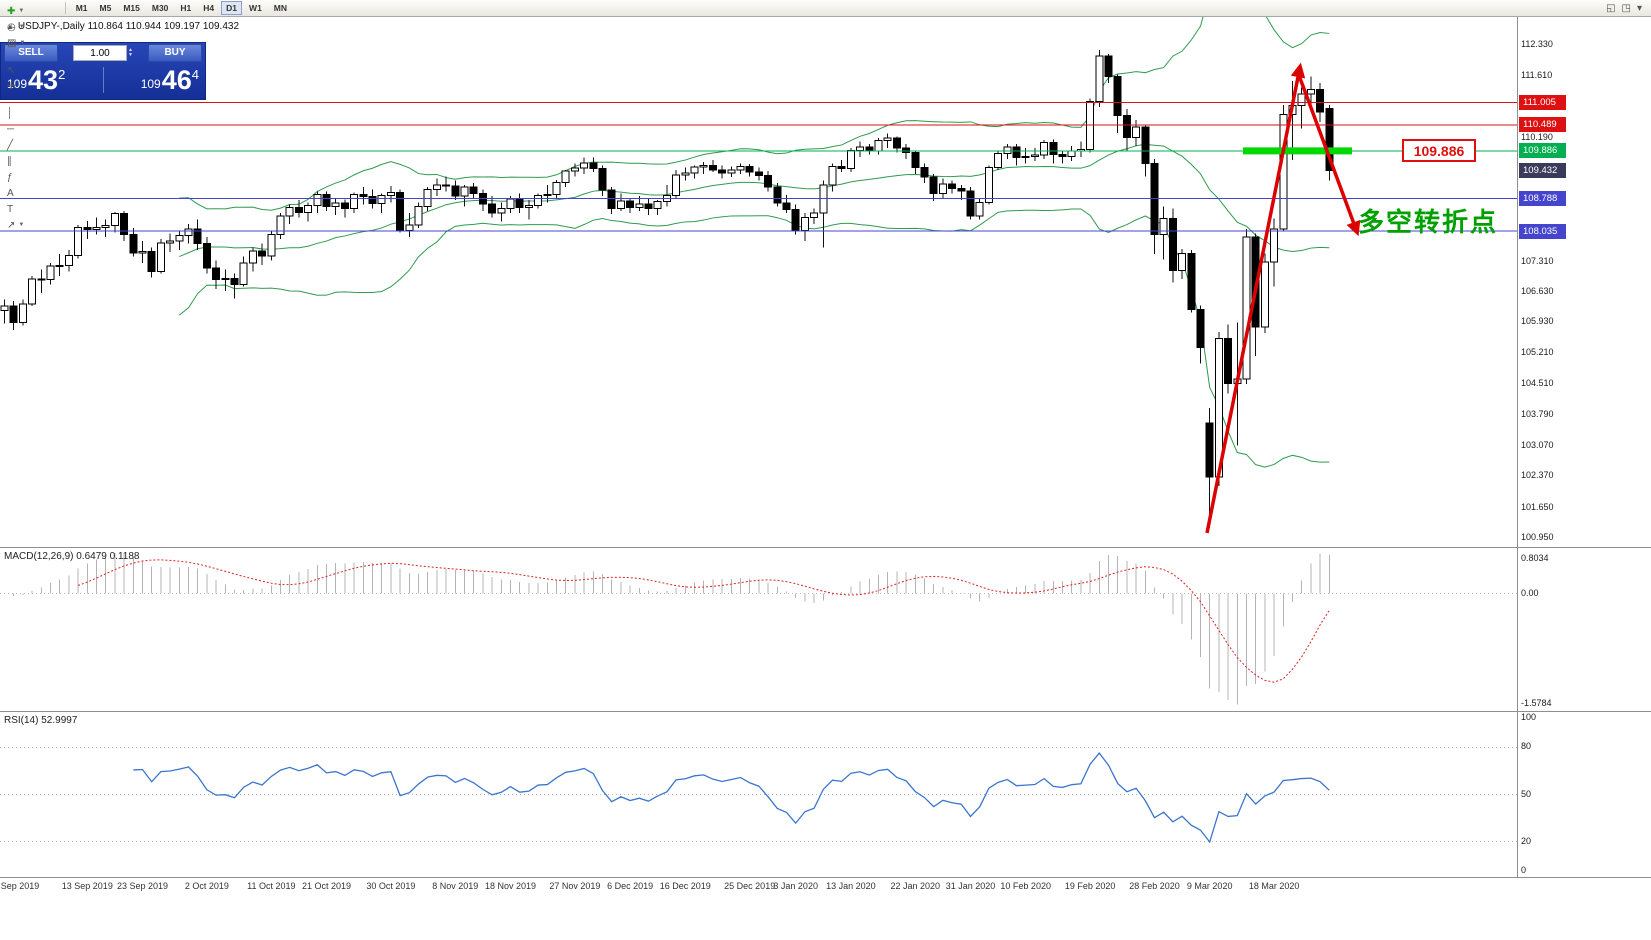  Describe the element at coordinates (11, 70) in the screenshot. I see `cursor-tool-icon: ↖` at that location.